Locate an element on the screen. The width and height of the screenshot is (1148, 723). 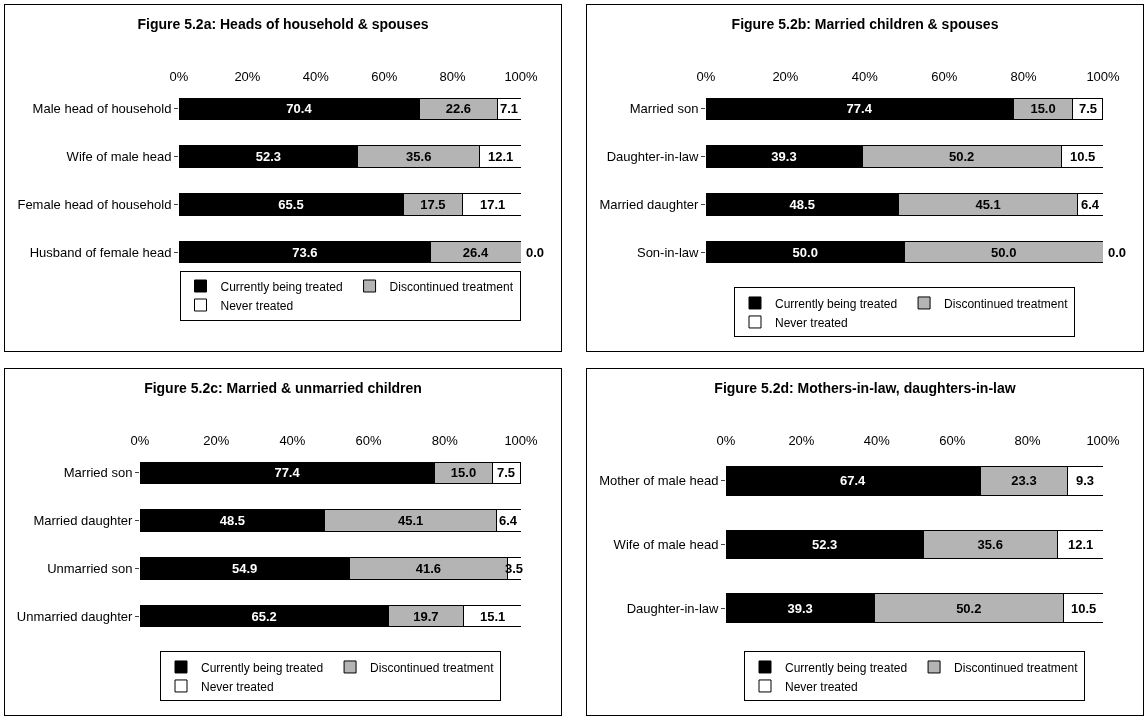
y-tick-label: Unmarried daughter is located at coordinates (75, 616).